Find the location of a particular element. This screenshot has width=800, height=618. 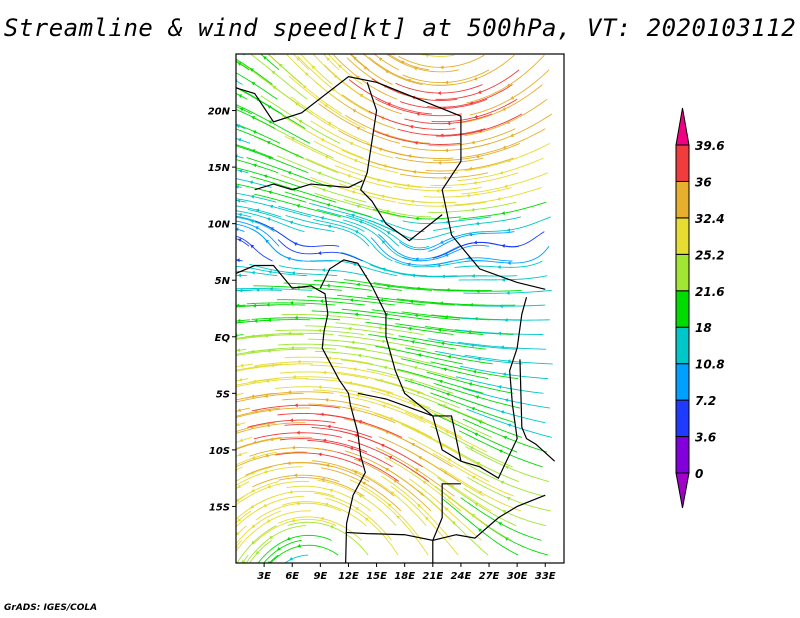

colorbar-segment is located at coordinates (682, 163).